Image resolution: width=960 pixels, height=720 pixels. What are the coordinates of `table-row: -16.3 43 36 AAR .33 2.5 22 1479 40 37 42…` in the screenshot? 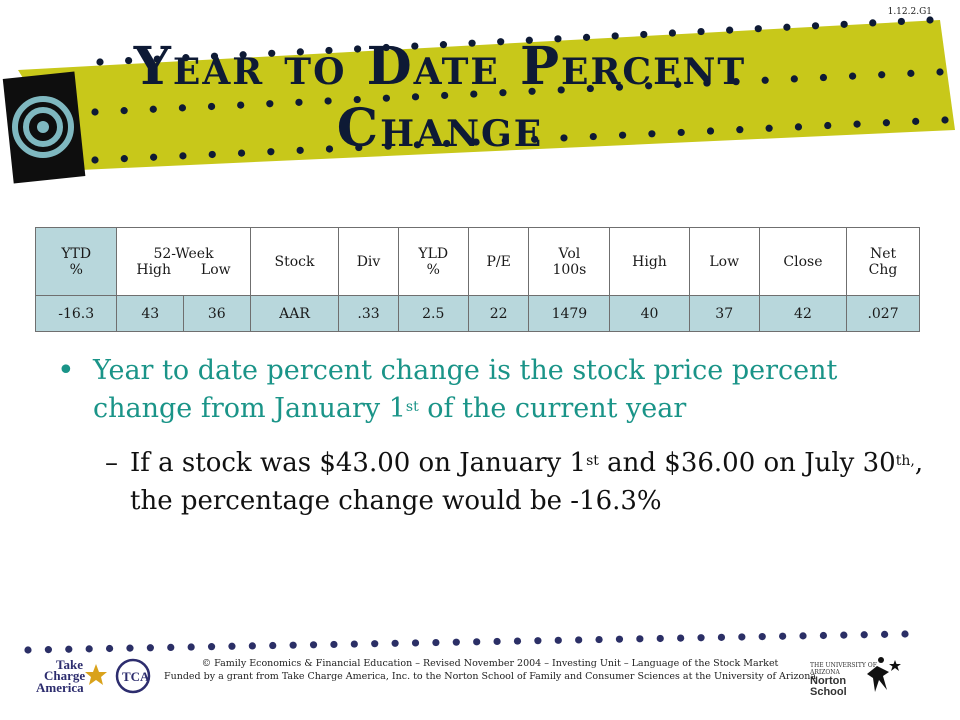 It's located at (477, 313).